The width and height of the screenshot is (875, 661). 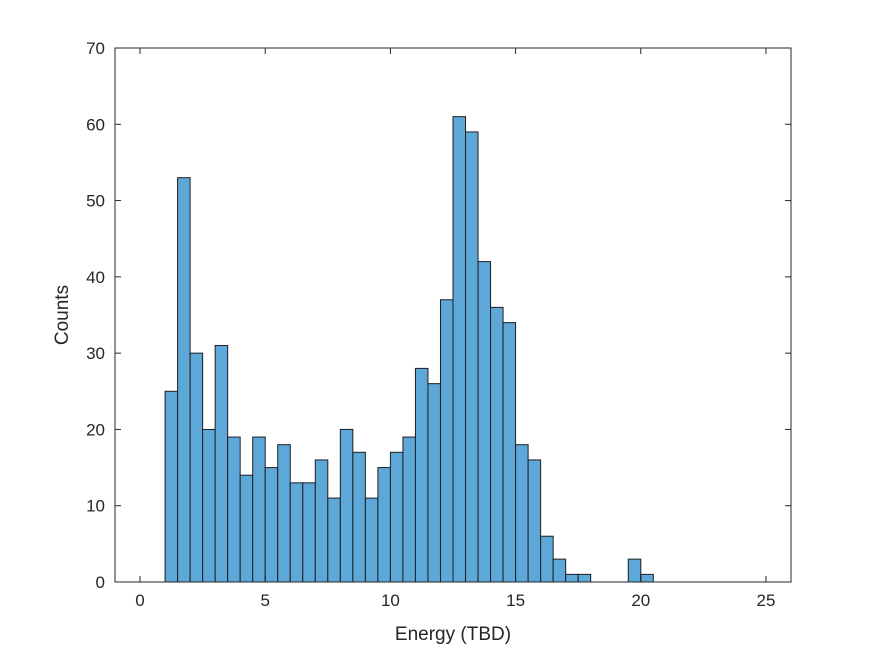 What do you see at coordinates (95, 429) in the screenshot?
I see `y-tick-label: 20` at bounding box center [95, 429].